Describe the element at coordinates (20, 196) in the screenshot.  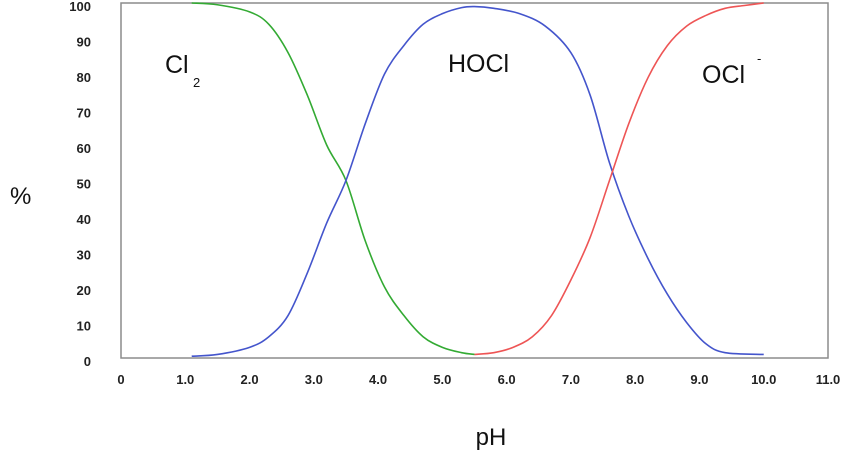
I see `y-axis-title: %` at that location.